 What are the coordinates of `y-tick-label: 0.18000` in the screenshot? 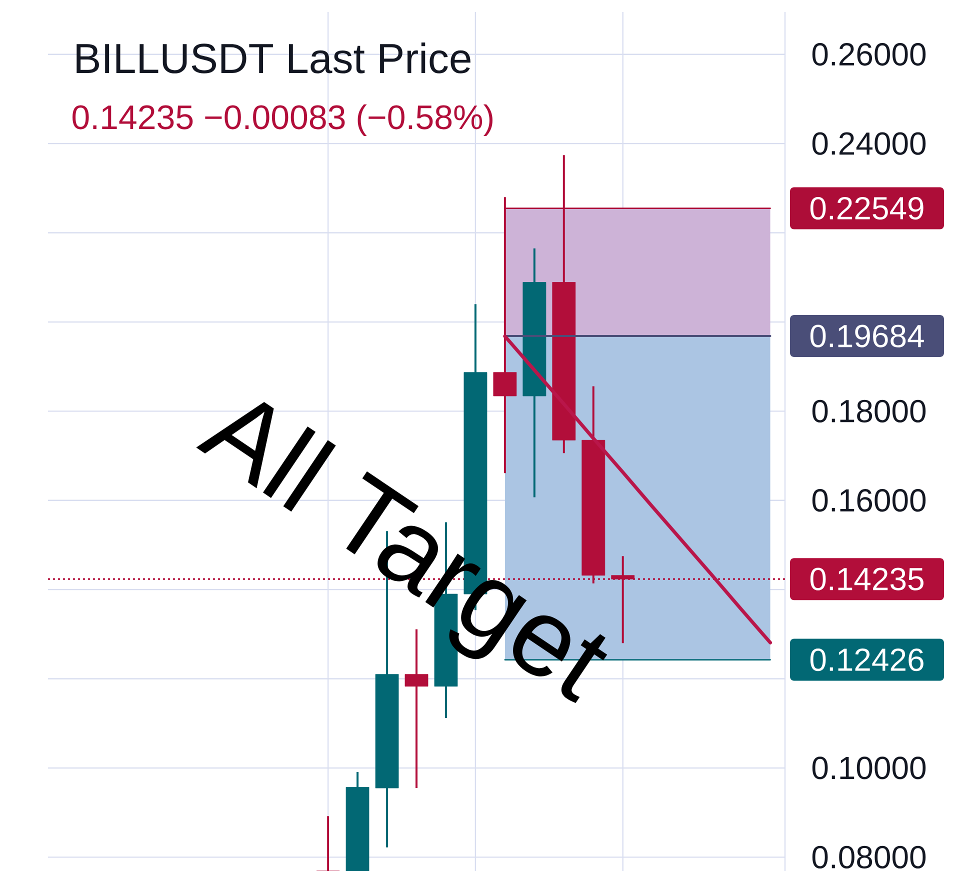 It's located at (869, 411).